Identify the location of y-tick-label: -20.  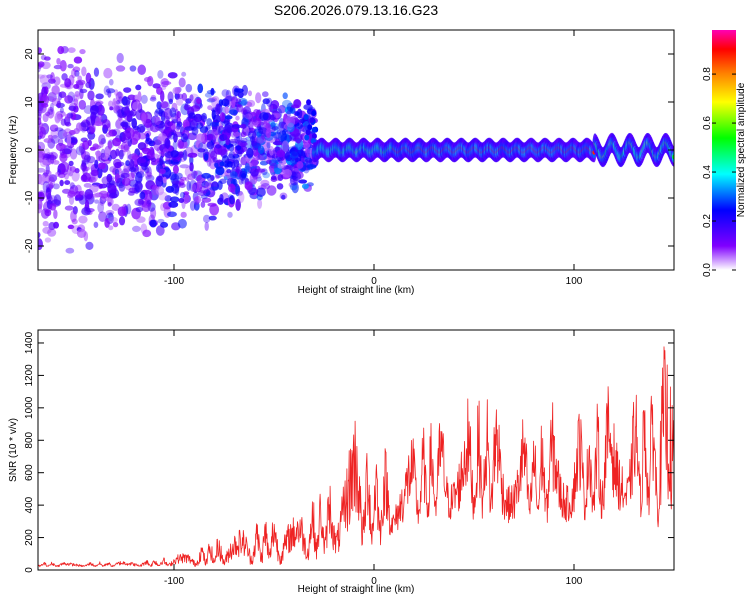
(29, 245).